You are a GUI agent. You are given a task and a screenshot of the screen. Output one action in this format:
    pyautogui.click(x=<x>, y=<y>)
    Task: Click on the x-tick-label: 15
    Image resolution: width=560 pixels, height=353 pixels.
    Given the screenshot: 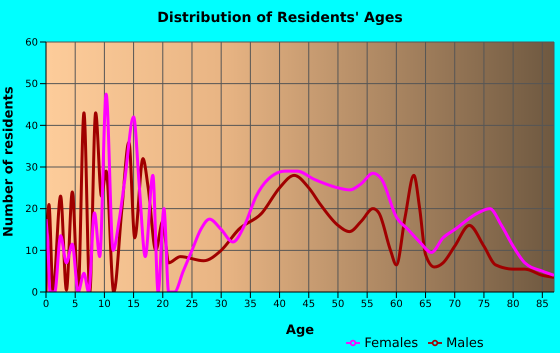 What is the action you would take?
    pyautogui.click(x=133, y=304)
    